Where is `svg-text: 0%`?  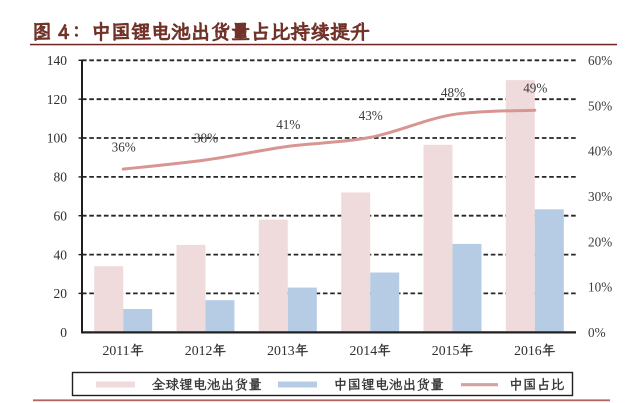
svg-text: 0% is located at coordinates (597, 332).